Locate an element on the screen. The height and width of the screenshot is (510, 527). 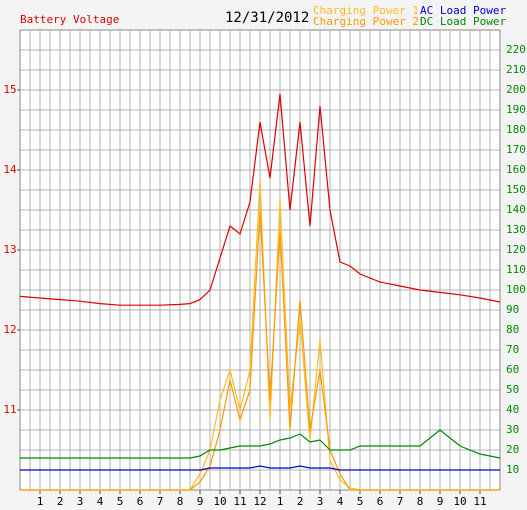
y2-tick-label: 200 is located at coordinates (516, 89).